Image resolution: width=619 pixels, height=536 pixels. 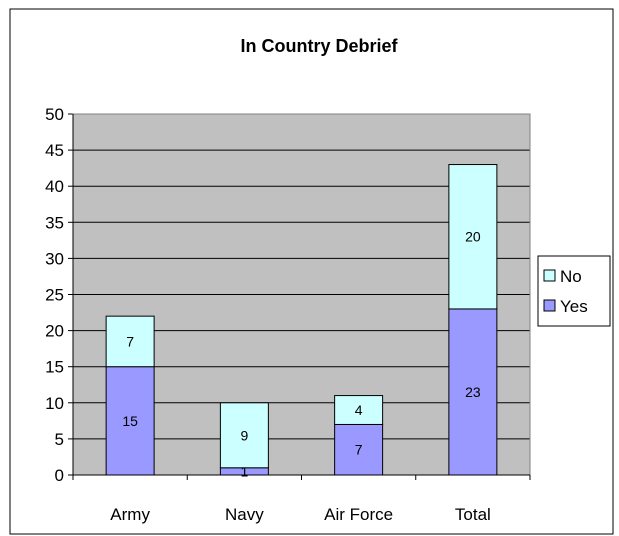 I want to click on data-label: 4, so click(x=359, y=410).